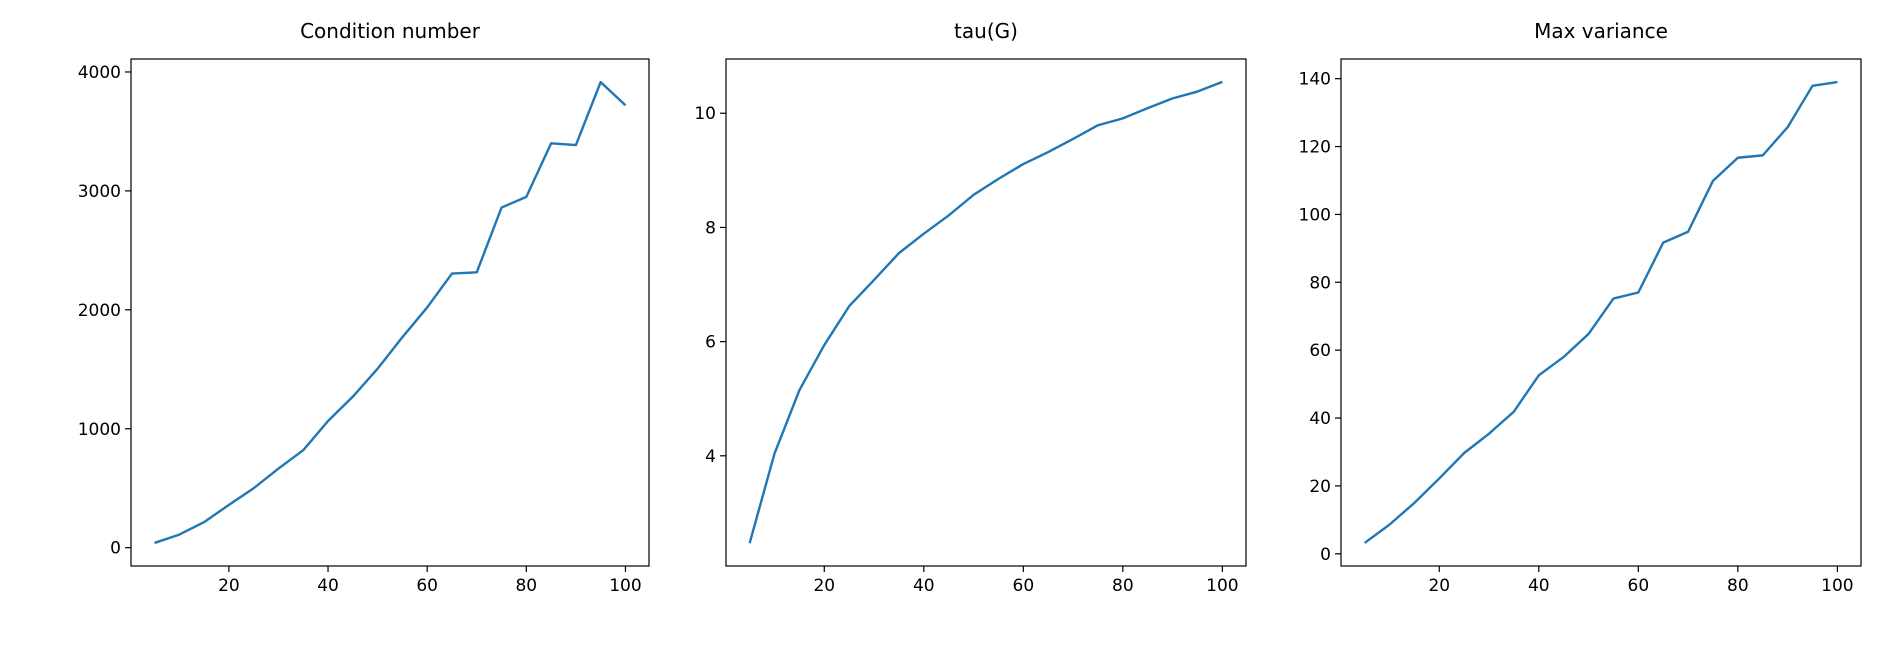 The image size is (1904, 648). What do you see at coordinates (1320, 351) in the screenshot?
I see `y-tick-label: 60` at bounding box center [1320, 351].